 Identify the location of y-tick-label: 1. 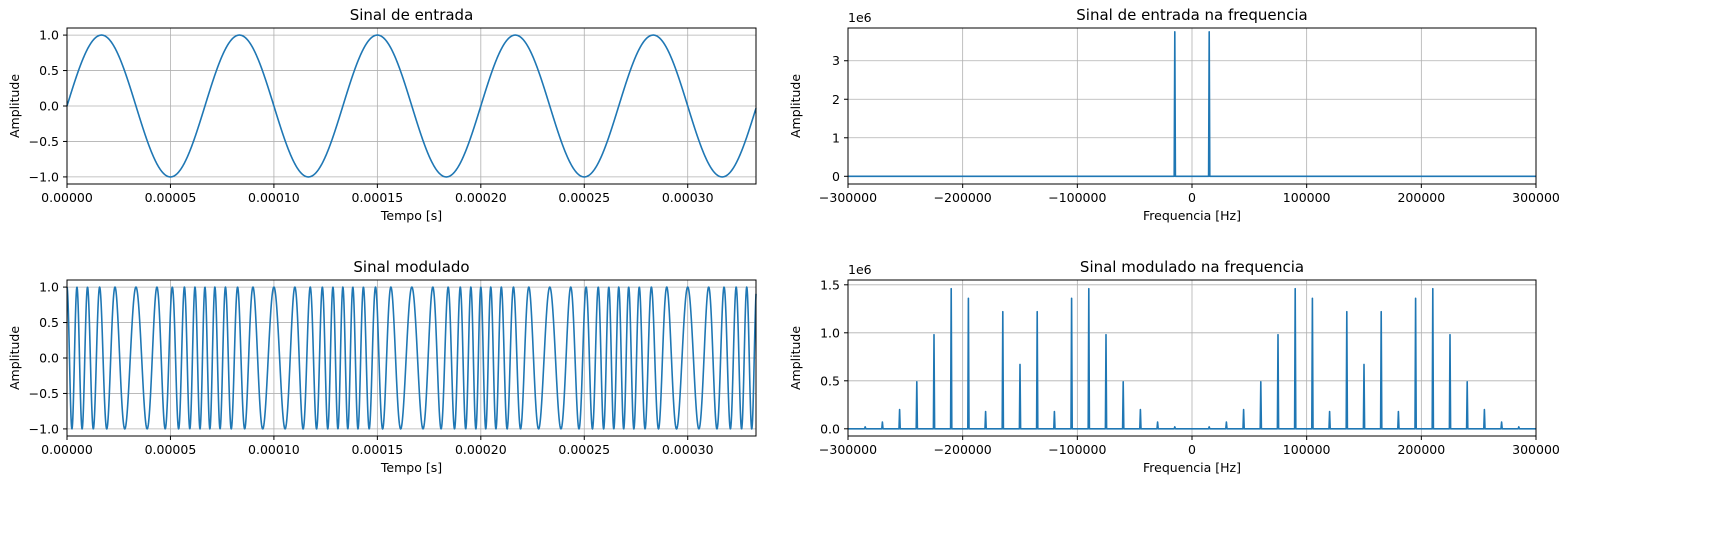
(836, 137).